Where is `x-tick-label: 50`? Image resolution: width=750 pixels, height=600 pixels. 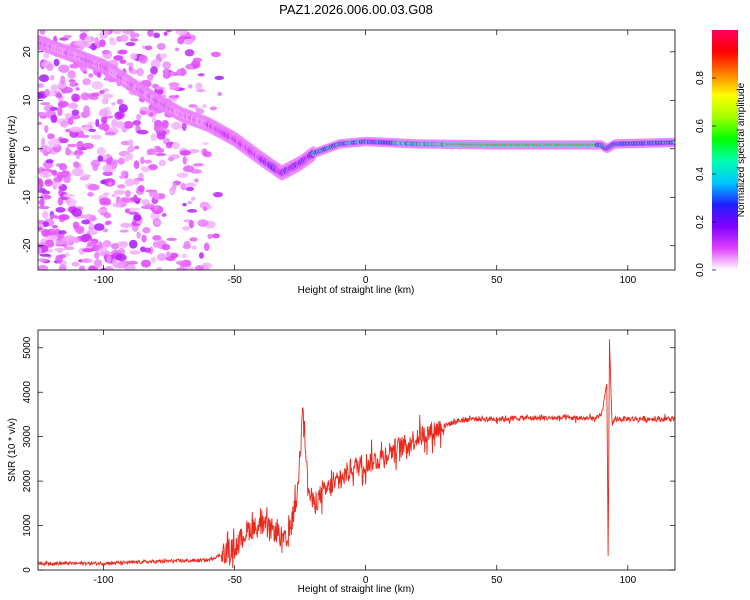 x-tick-label: 50 is located at coordinates (497, 280).